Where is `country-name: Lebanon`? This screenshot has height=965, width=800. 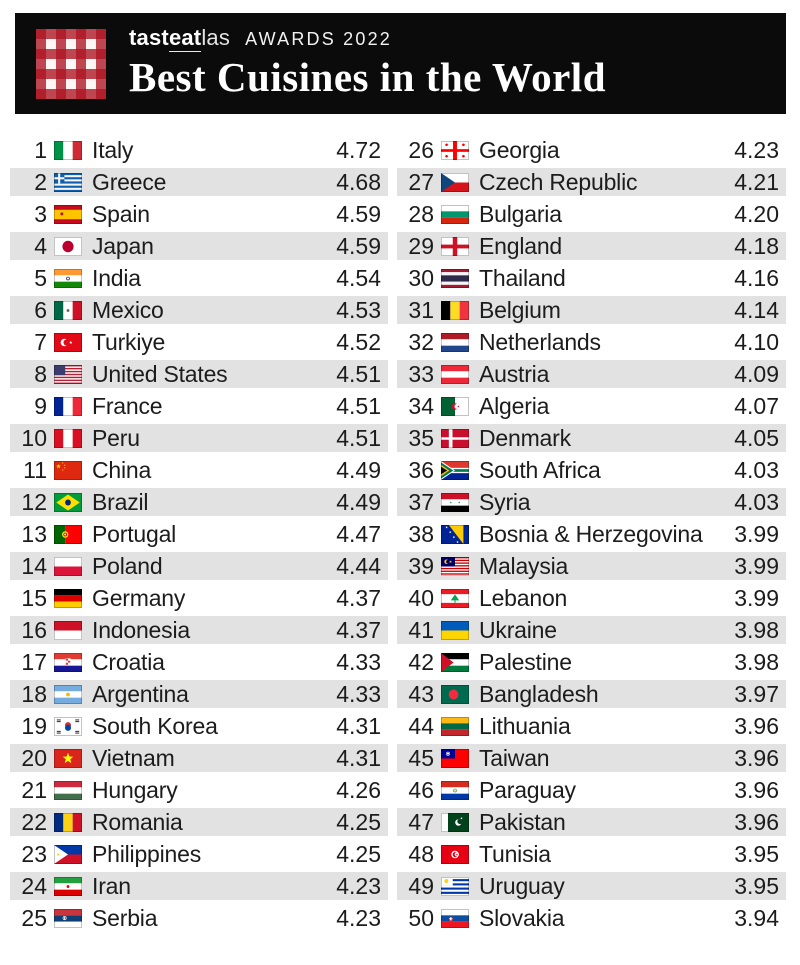 country-name: Lebanon is located at coordinates (523, 597).